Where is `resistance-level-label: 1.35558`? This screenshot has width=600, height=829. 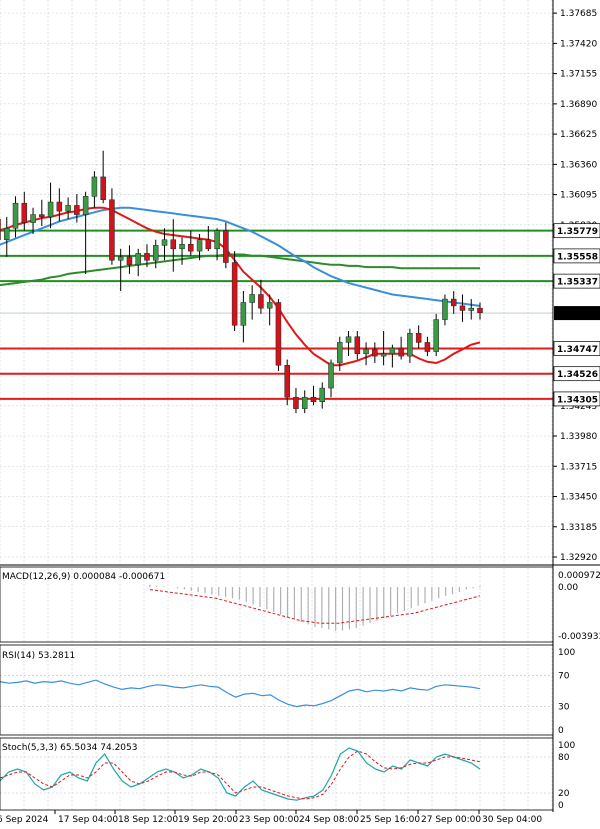
resistance-level-label: 1.35558 is located at coordinates (577, 257).